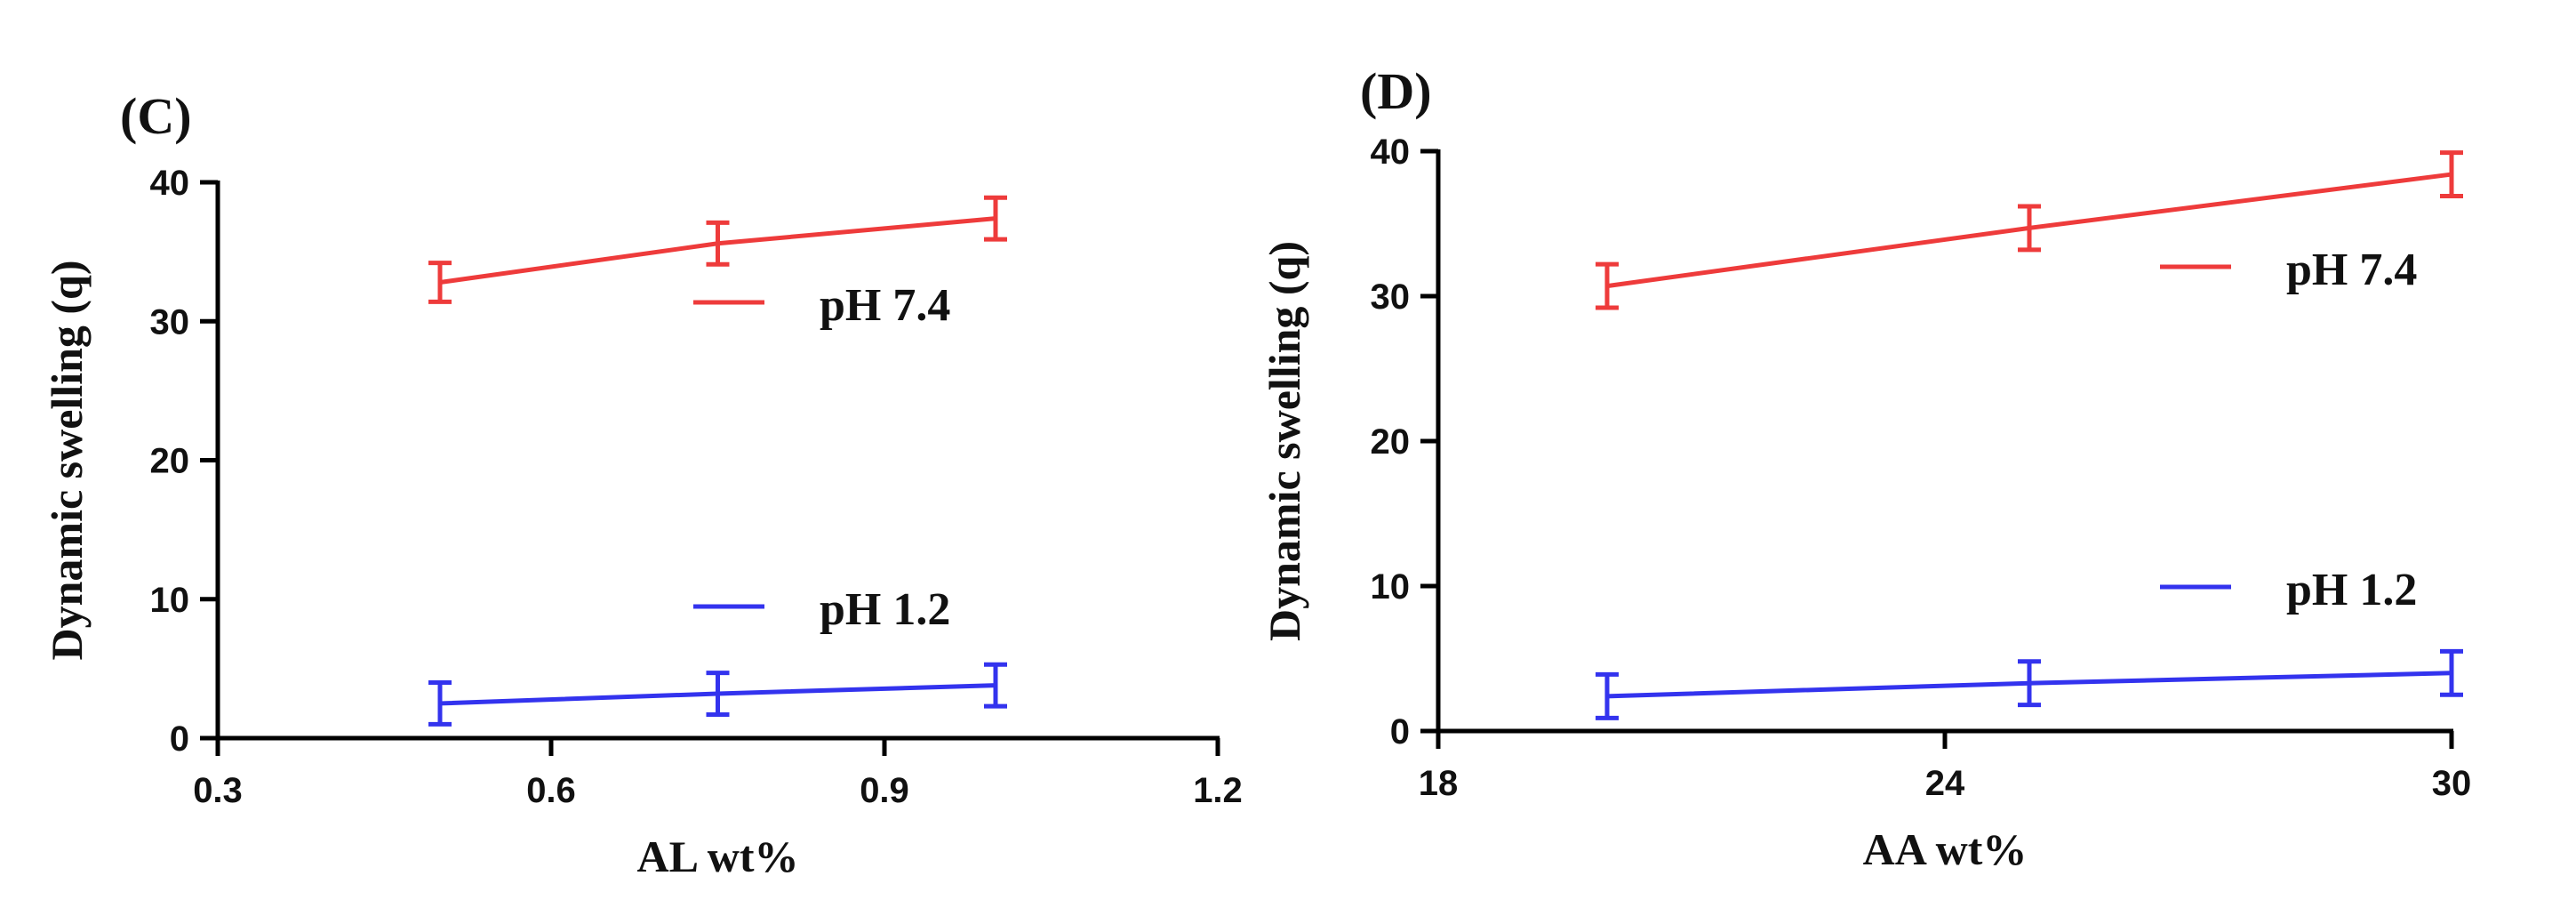  I want to click on x-tick-label: 1.2, so click(1218, 790).